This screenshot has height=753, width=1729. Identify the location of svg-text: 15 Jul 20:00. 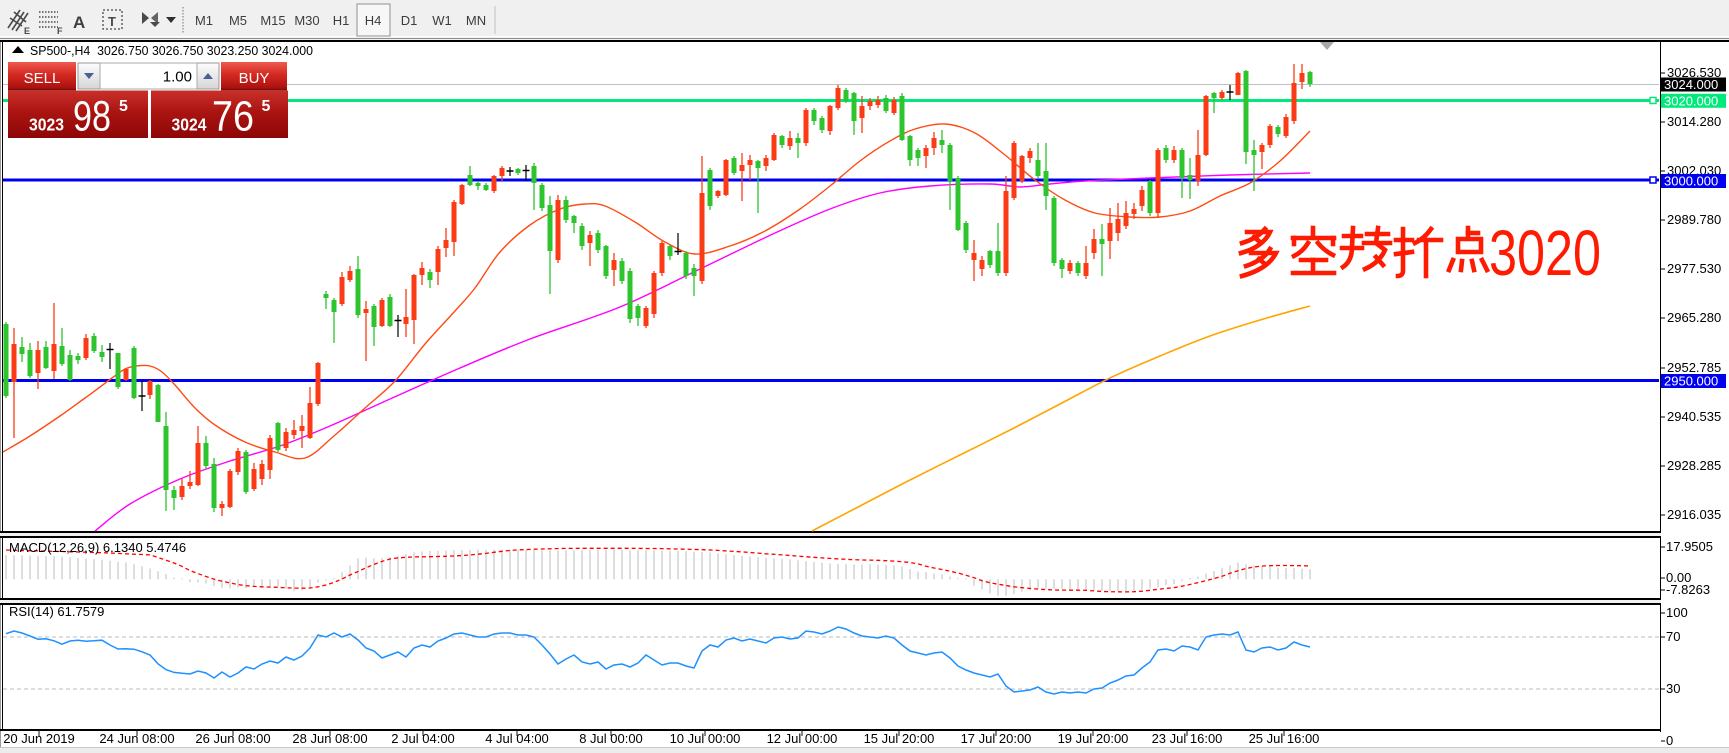
(899, 738).